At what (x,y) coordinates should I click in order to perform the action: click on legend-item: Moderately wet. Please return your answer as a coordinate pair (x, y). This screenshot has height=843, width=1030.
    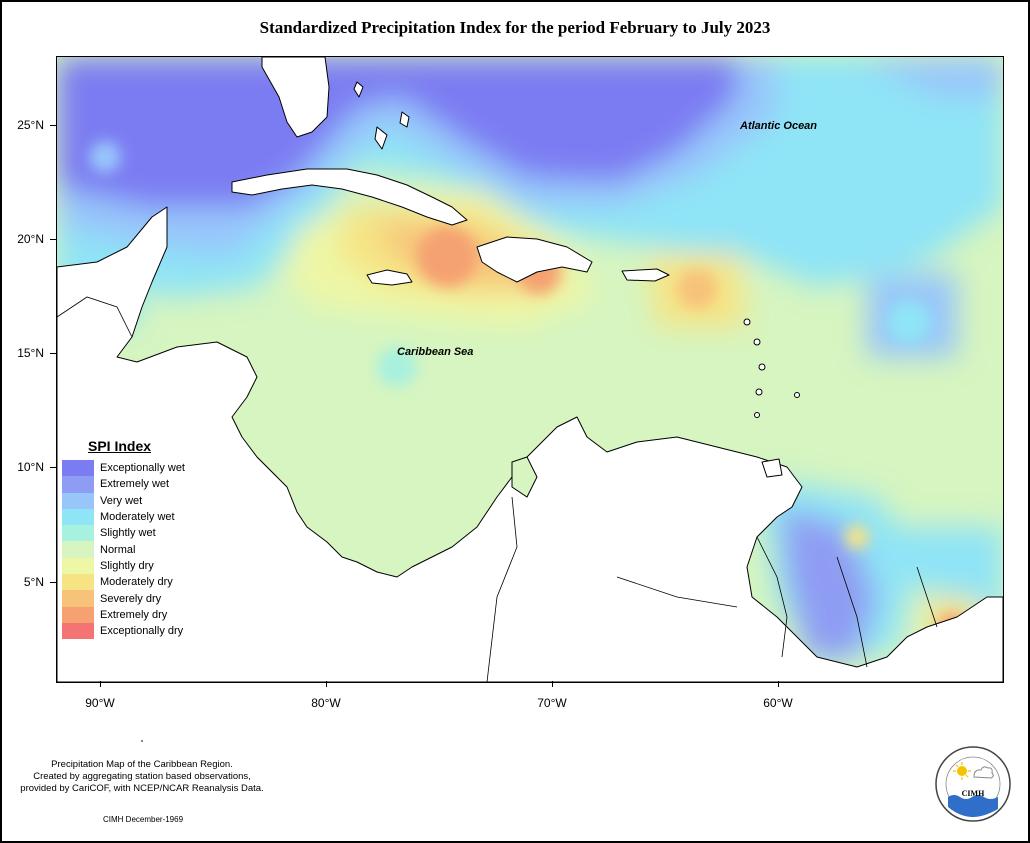
    Looking at the image, I should click on (132, 517).